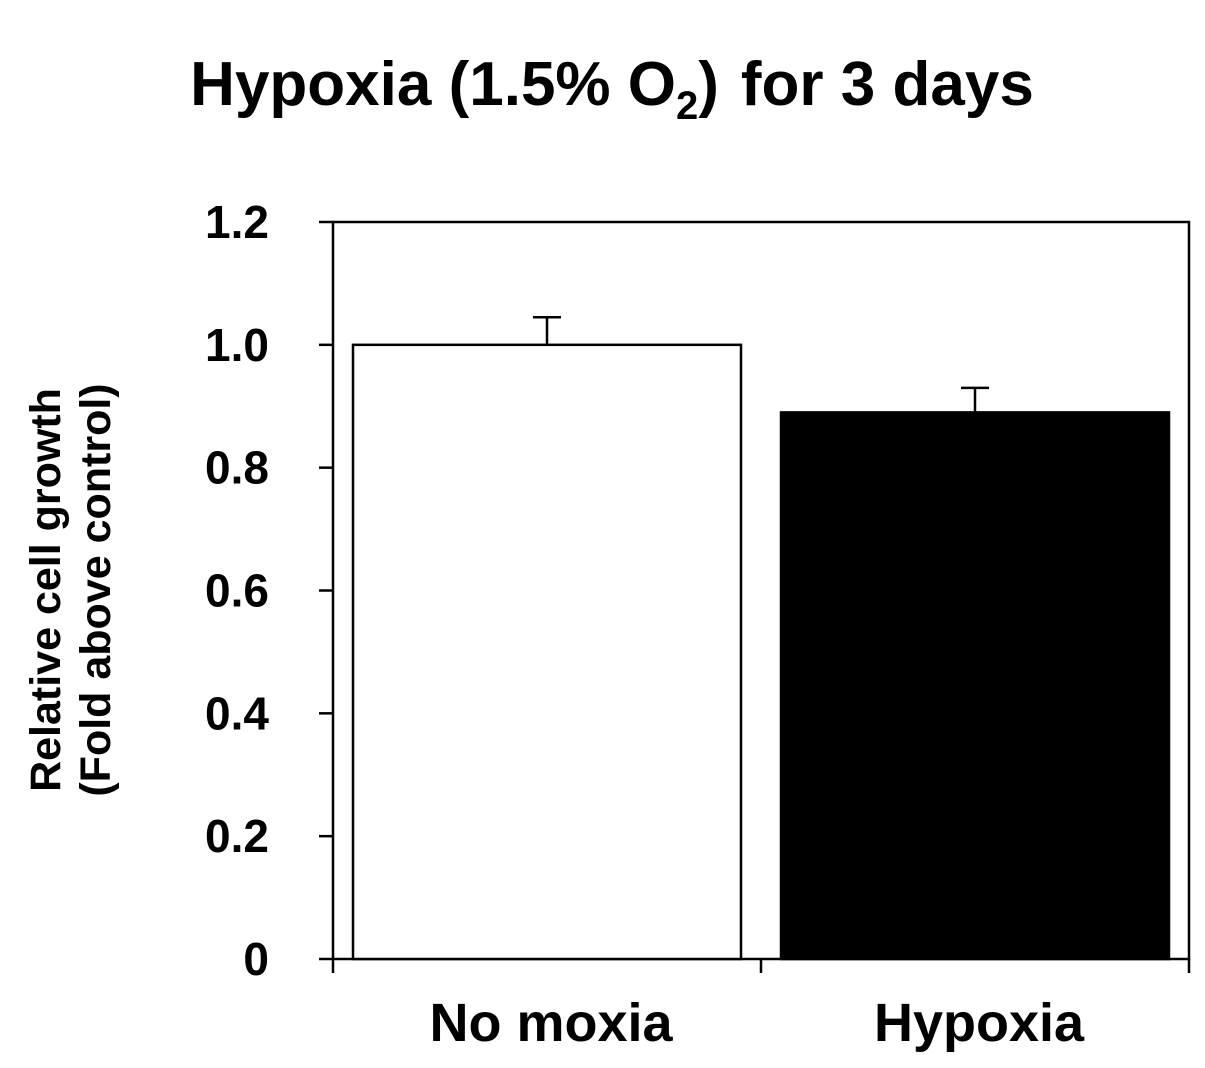 The height and width of the screenshot is (1068, 1205). Describe the element at coordinates (46, 590) in the screenshot. I see `y-axis-label-line-1: Relative cell growth` at that location.